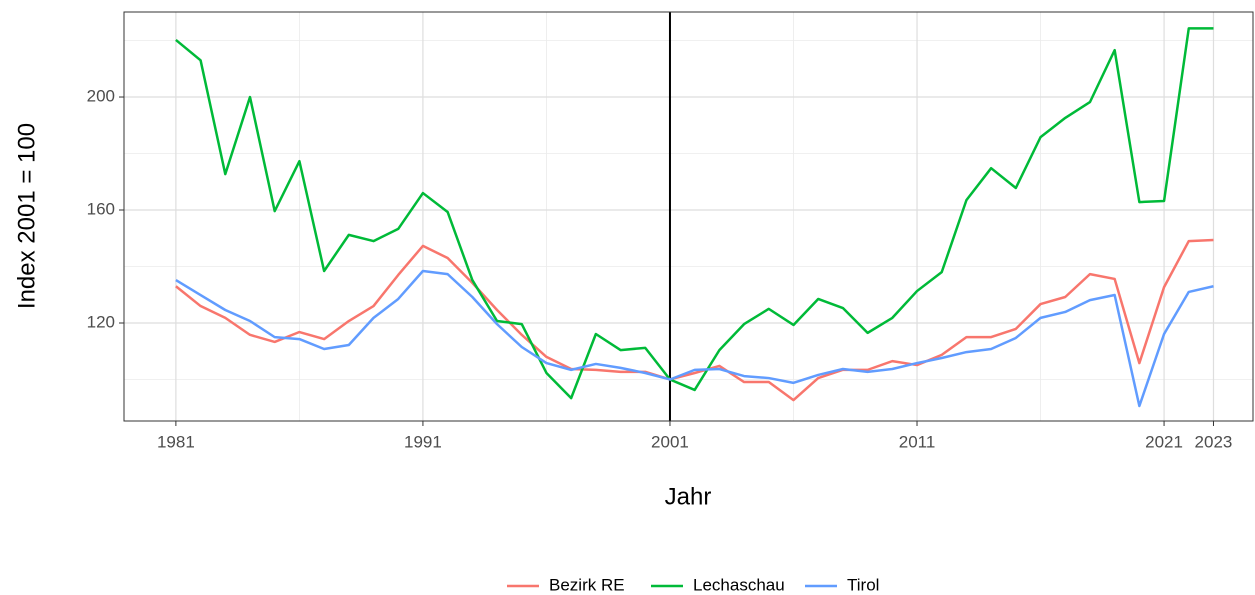 The height and width of the screenshot is (595, 1255). Describe the element at coordinates (423, 441) in the screenshot. I see `x-tick-label: 1991` at that location.